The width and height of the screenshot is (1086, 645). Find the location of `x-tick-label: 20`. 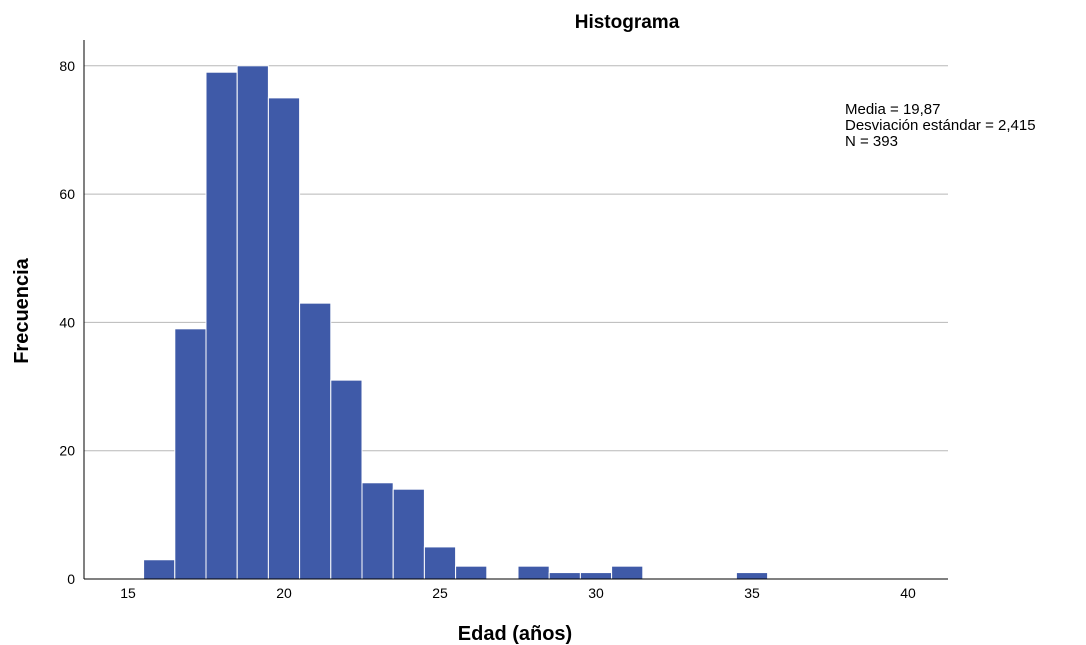

x-tick-label: 20 is located at coordinates (284, 593).